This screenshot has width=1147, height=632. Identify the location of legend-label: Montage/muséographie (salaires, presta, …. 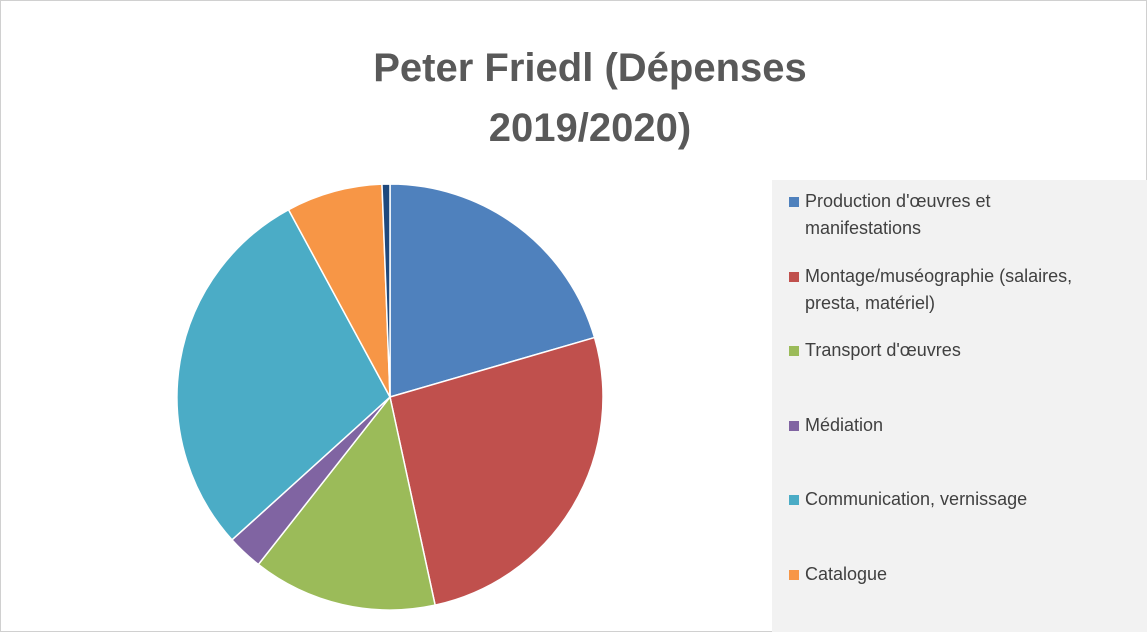
(939, 289).